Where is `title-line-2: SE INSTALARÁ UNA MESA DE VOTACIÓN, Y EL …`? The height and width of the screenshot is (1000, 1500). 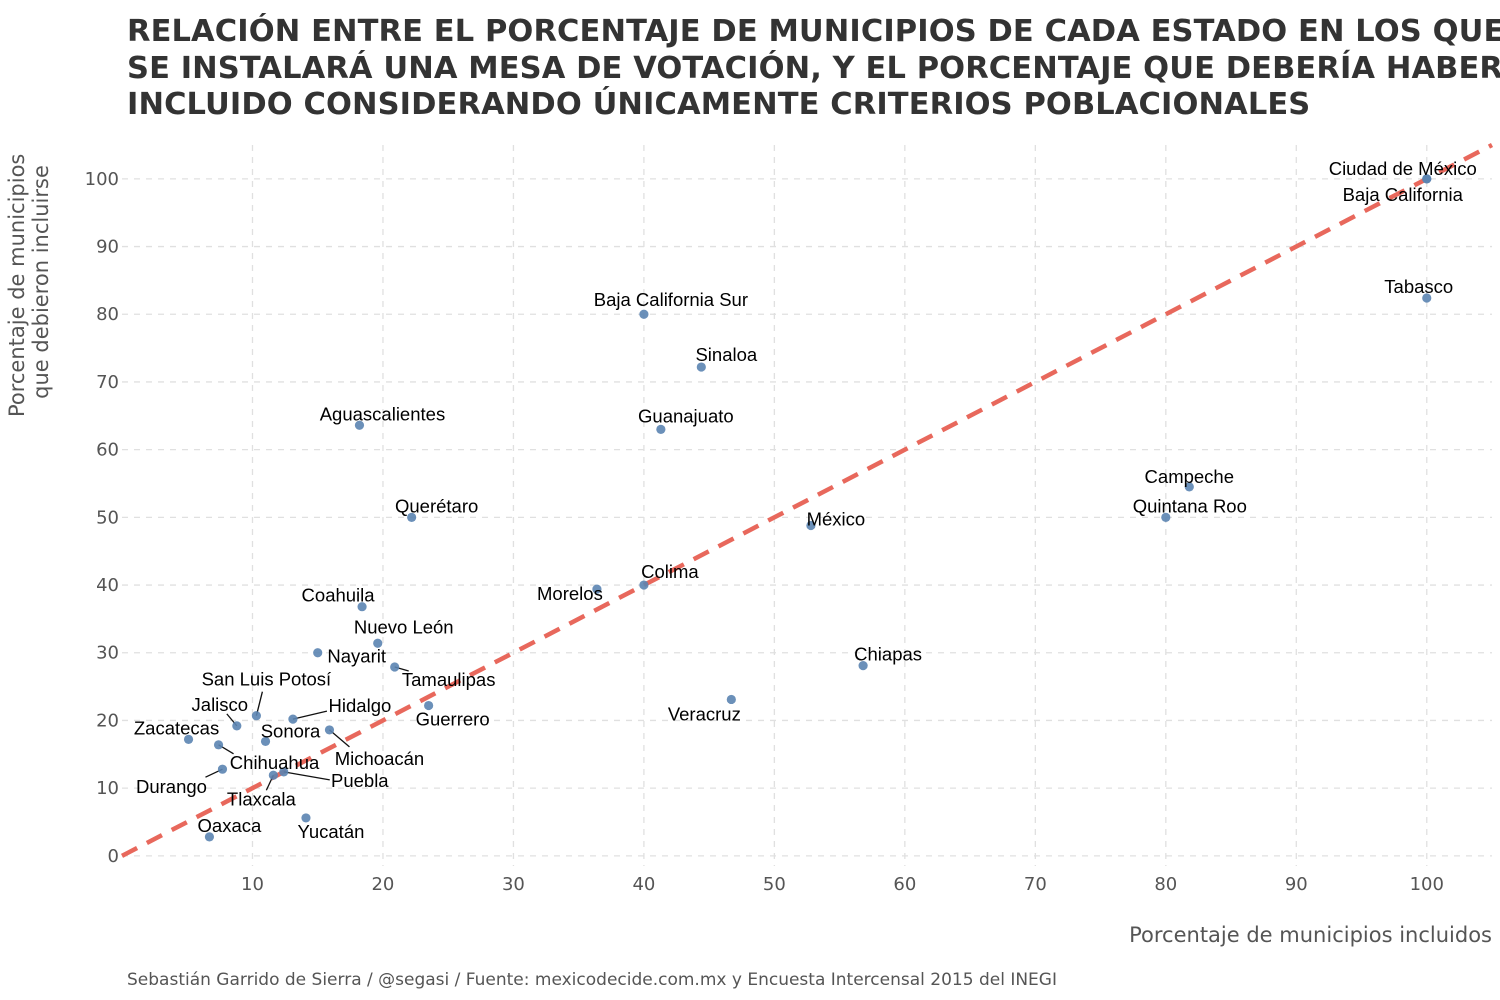
title-line-2: SE INSTALARÁ UNA MESA DE VOTACIÓN, Y EL … is located at coordinates (813, 68).